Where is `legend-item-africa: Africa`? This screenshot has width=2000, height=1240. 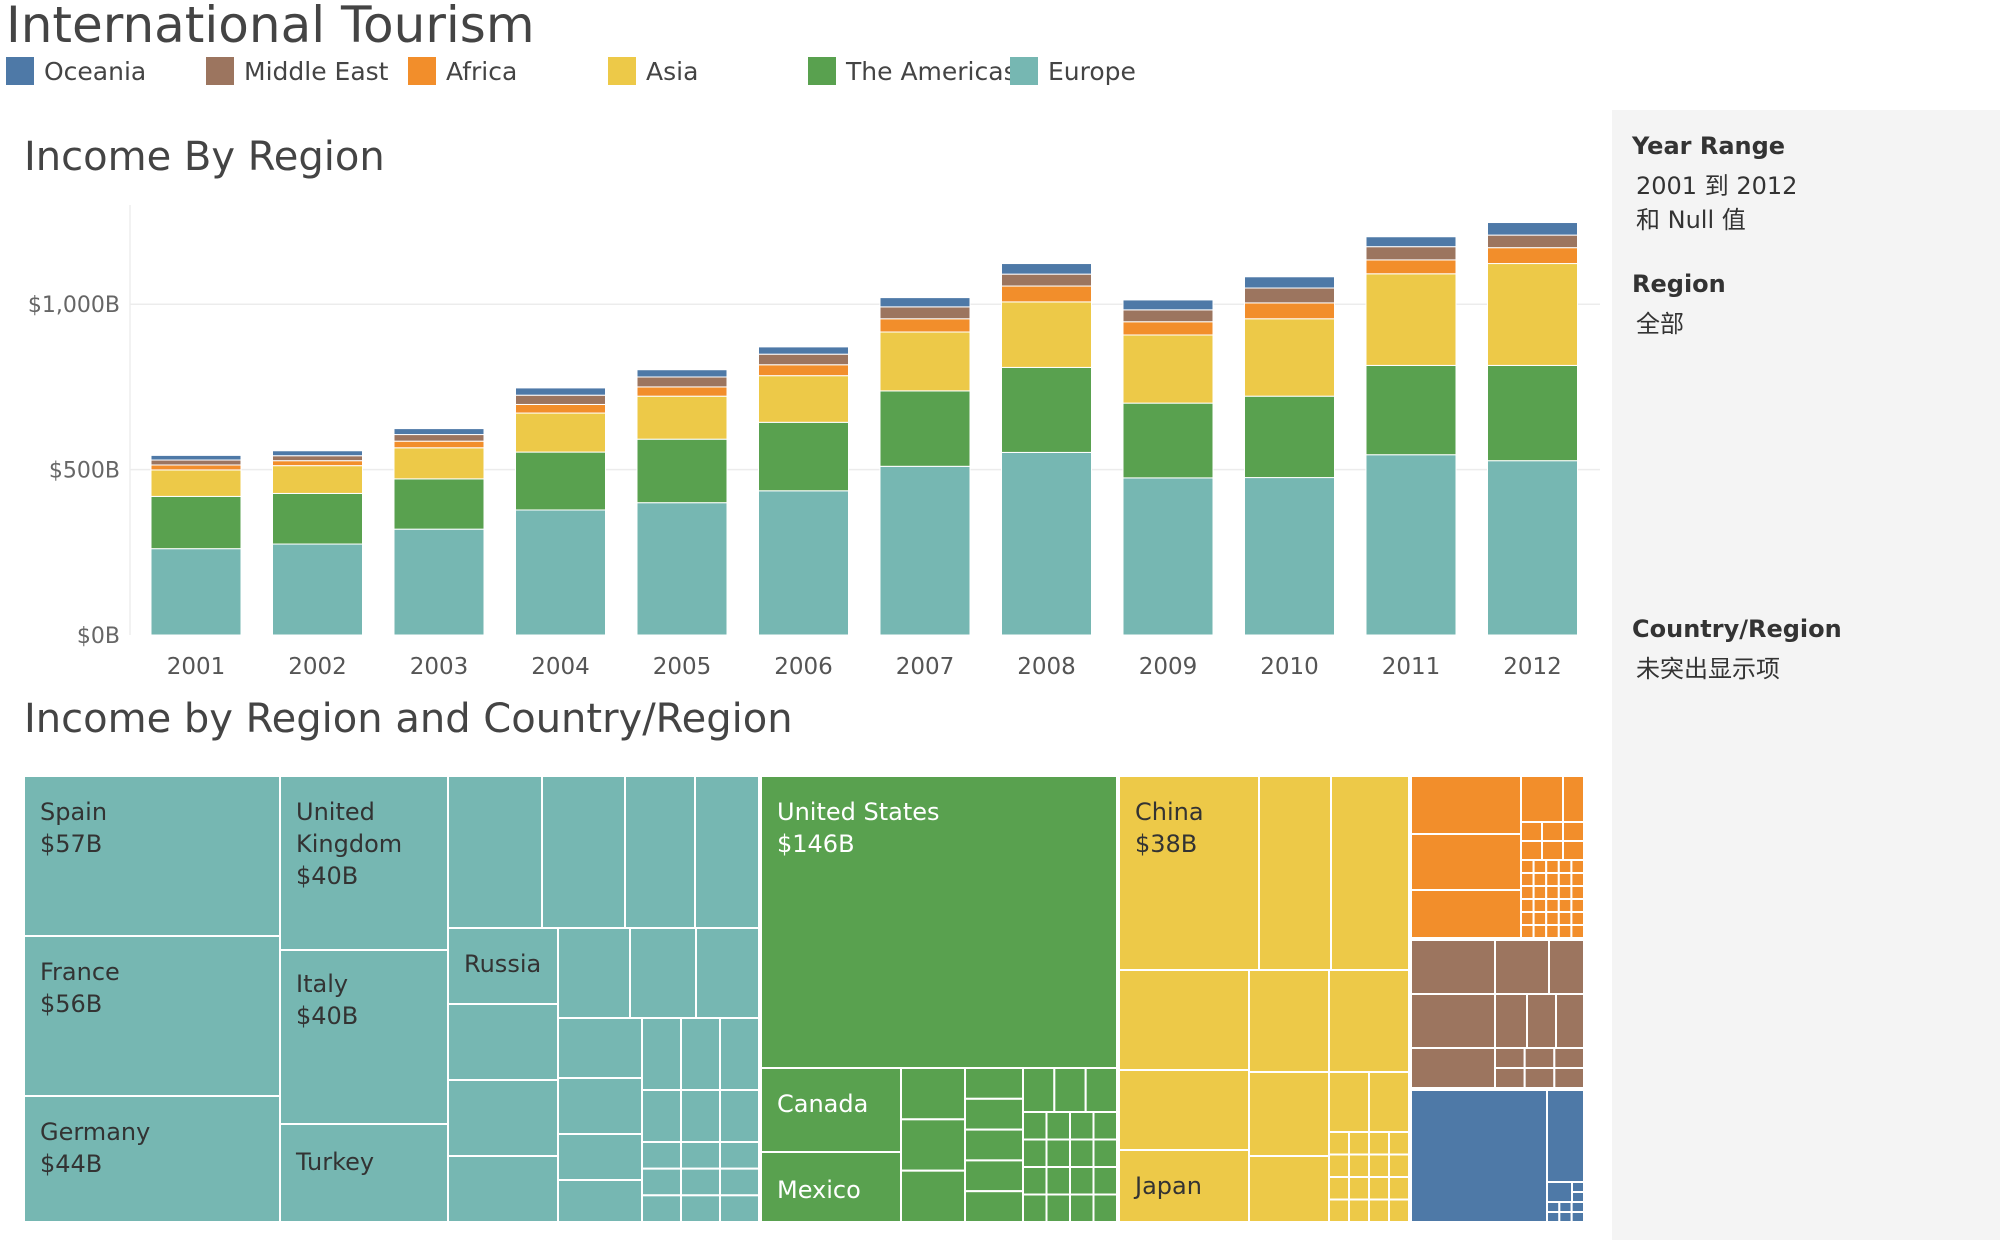 legend-item-africa: Africa is located at coordinates (462, 71).